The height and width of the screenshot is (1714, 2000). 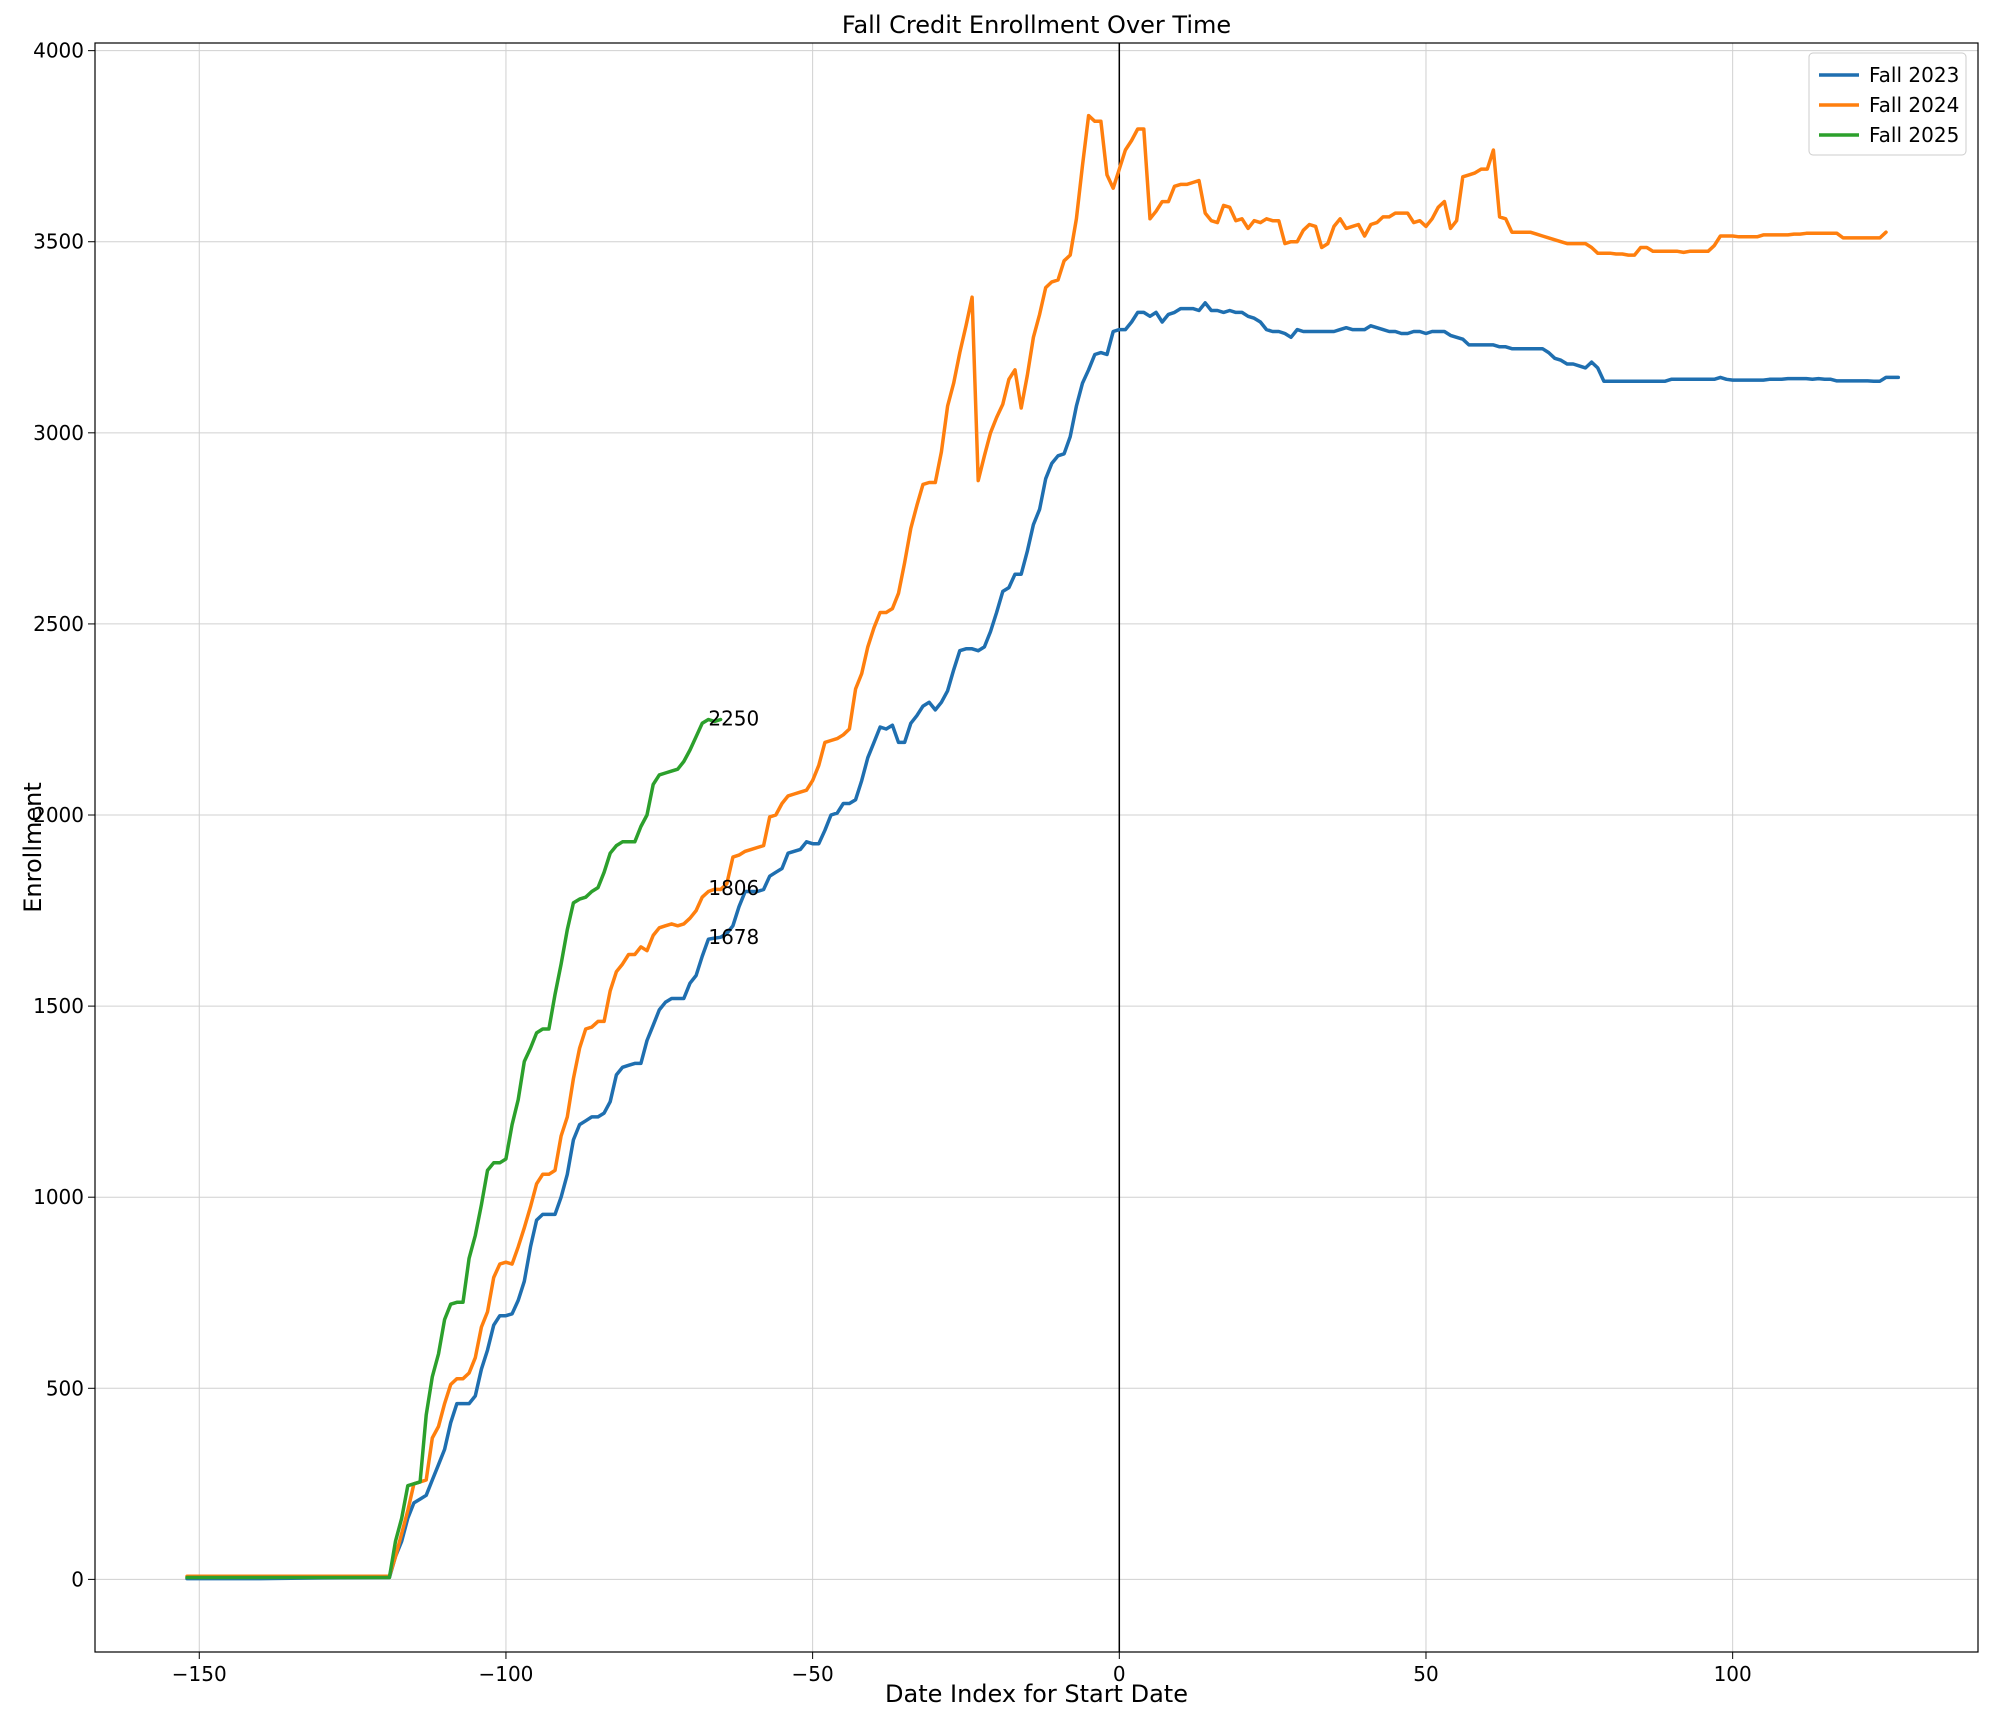 I want to click on annotations: 2250 1806 1678, so click(x=733, y=827).